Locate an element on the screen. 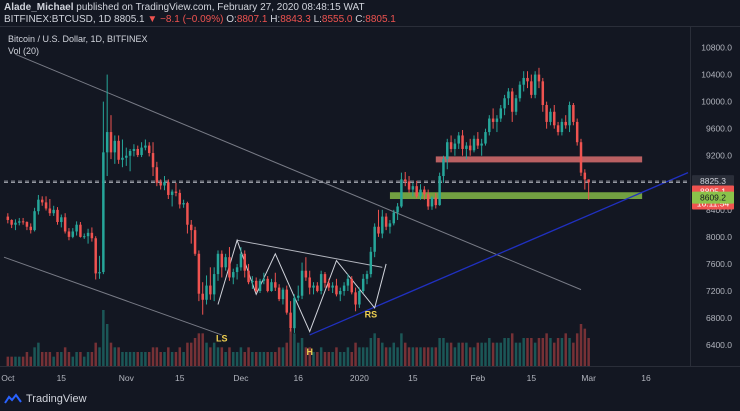  time-tick-label: Mar is located at coordinates (588, 378).